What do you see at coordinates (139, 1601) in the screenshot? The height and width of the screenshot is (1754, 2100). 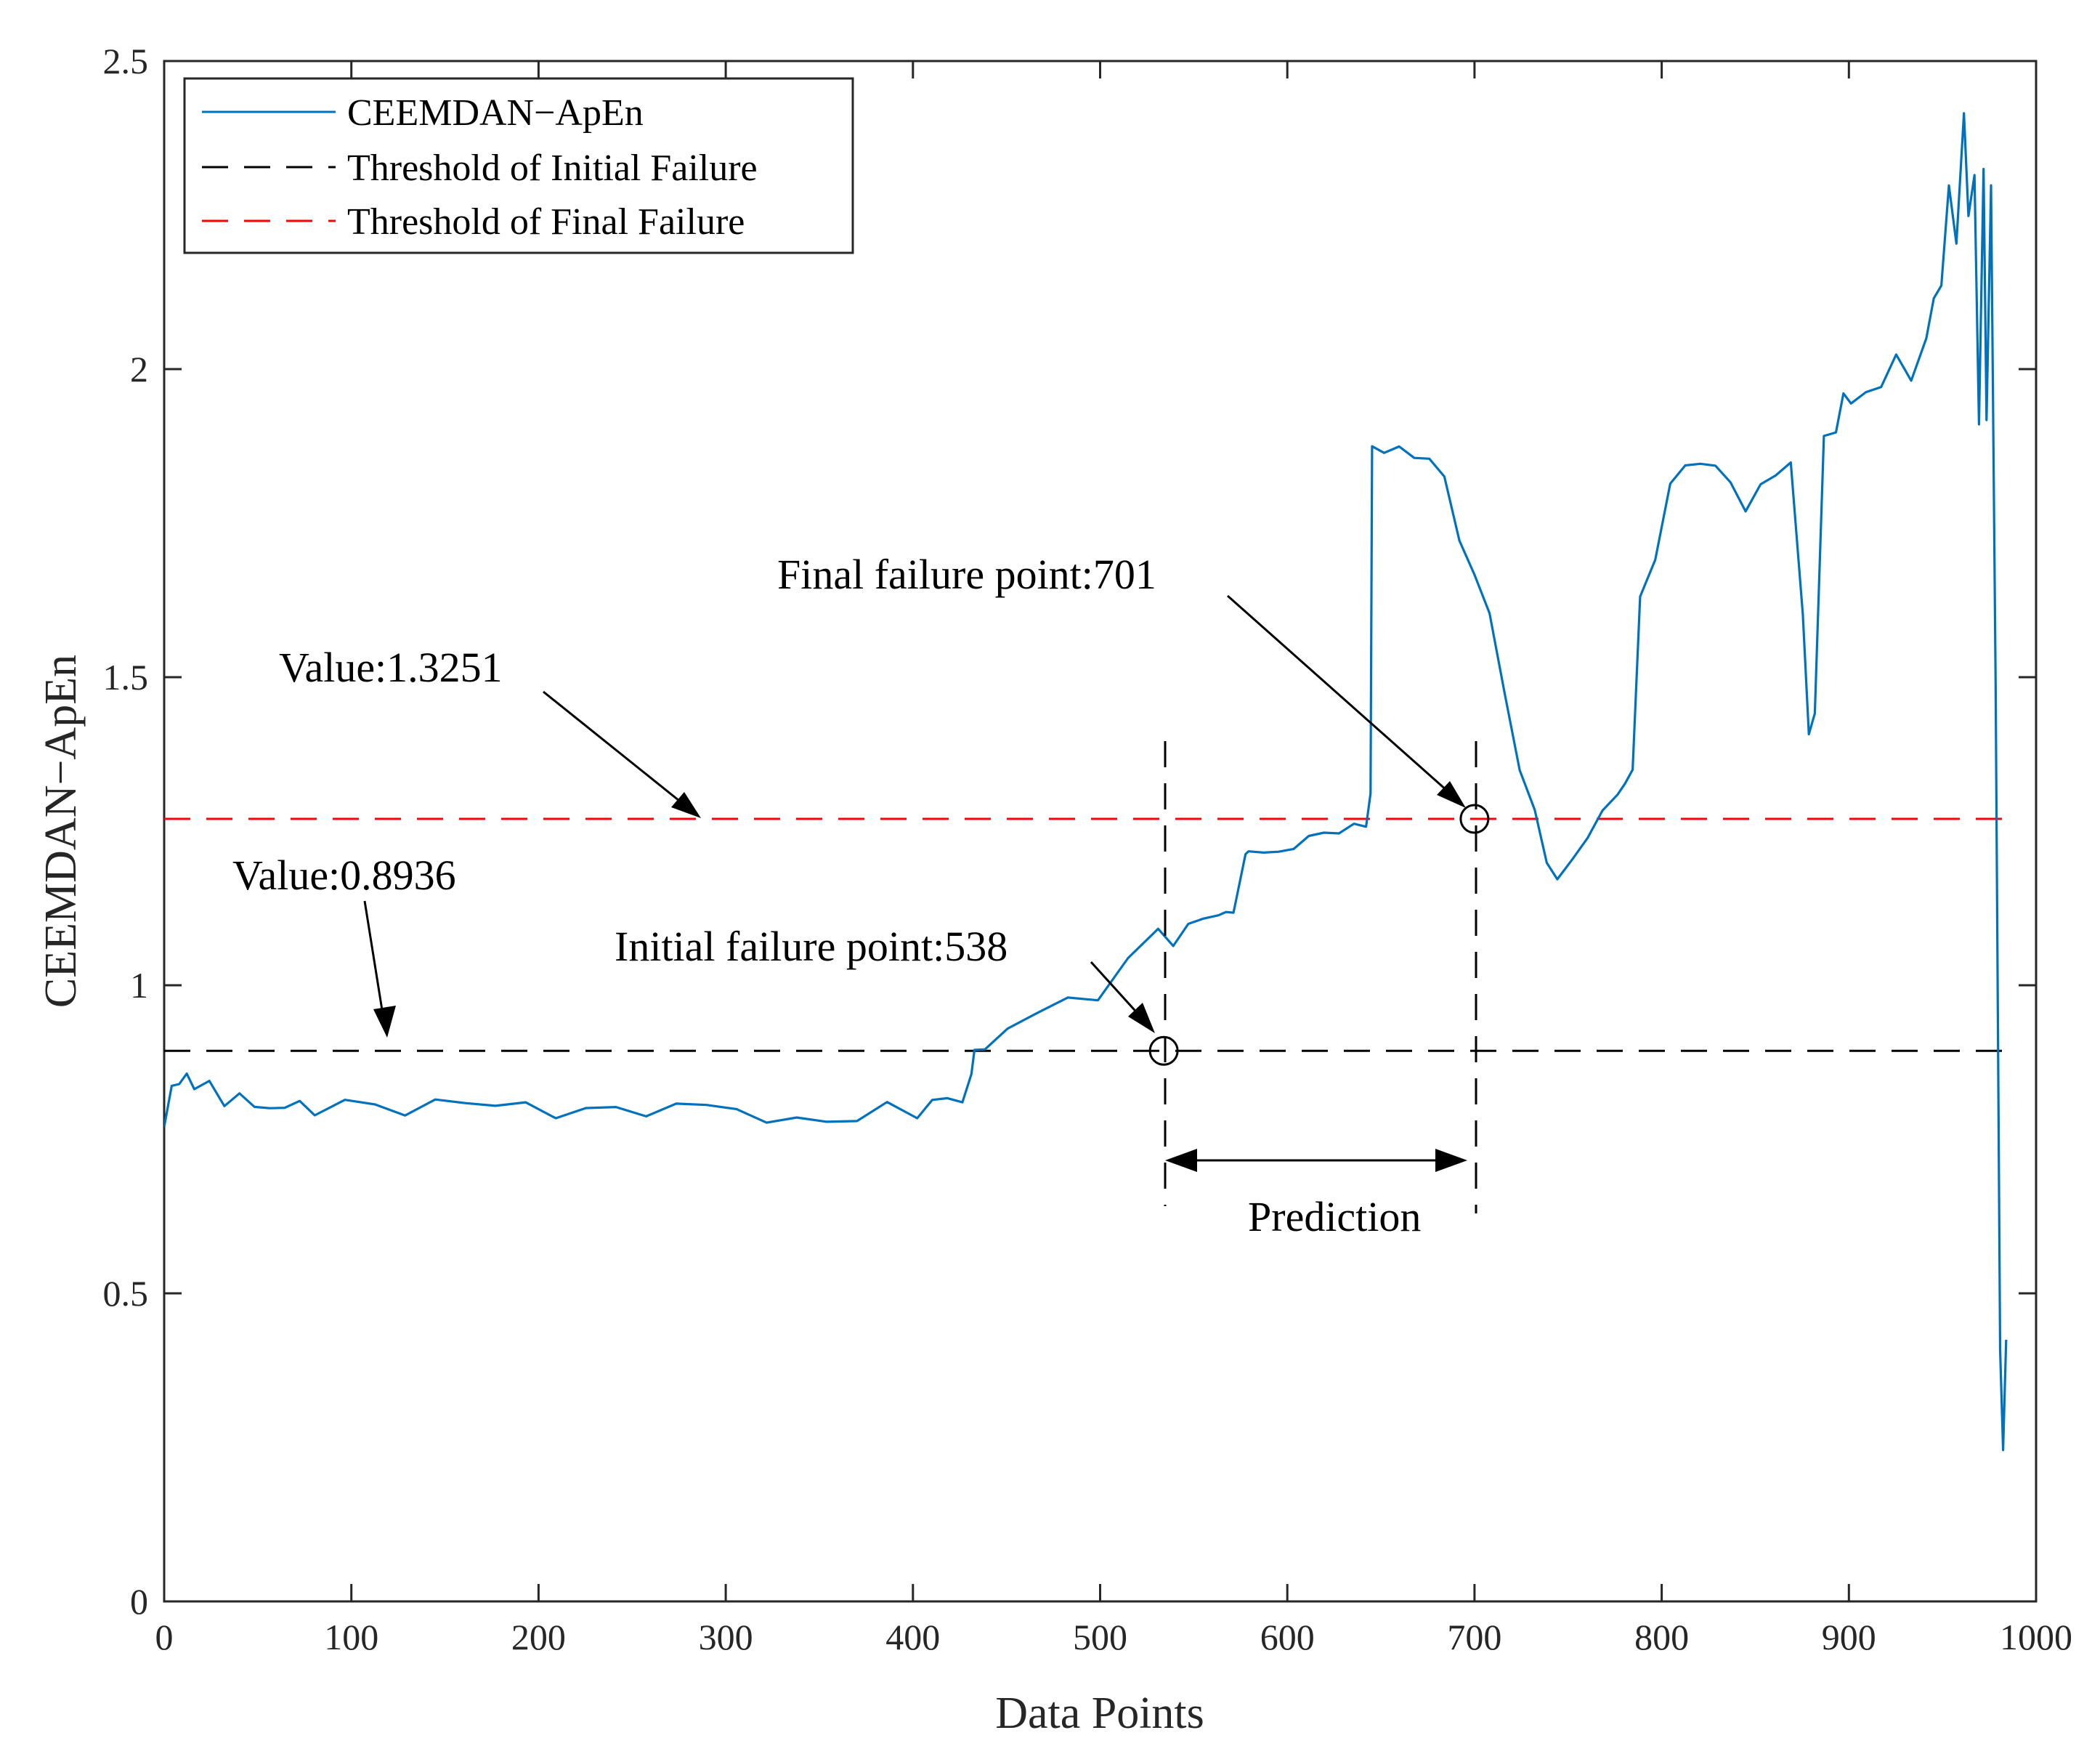 I see `y-tick-label: 0` at bounding box center [139, 1601].